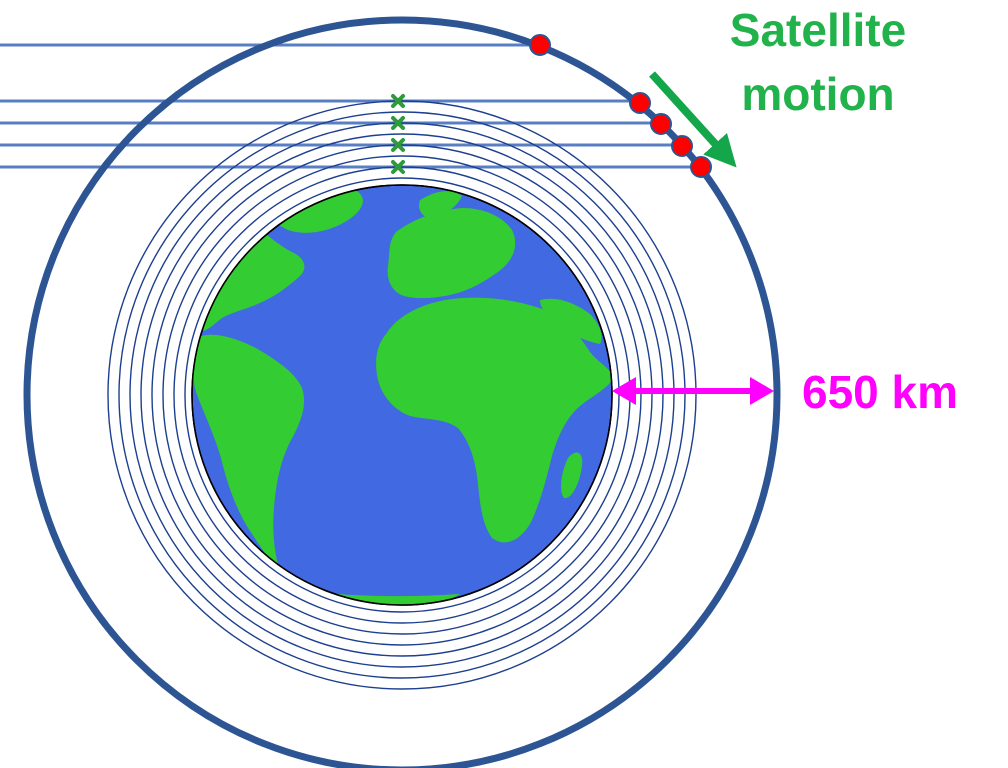 The image size is (1008, 768). I want to click on altitude-label: 650 km, so click(880, 392).